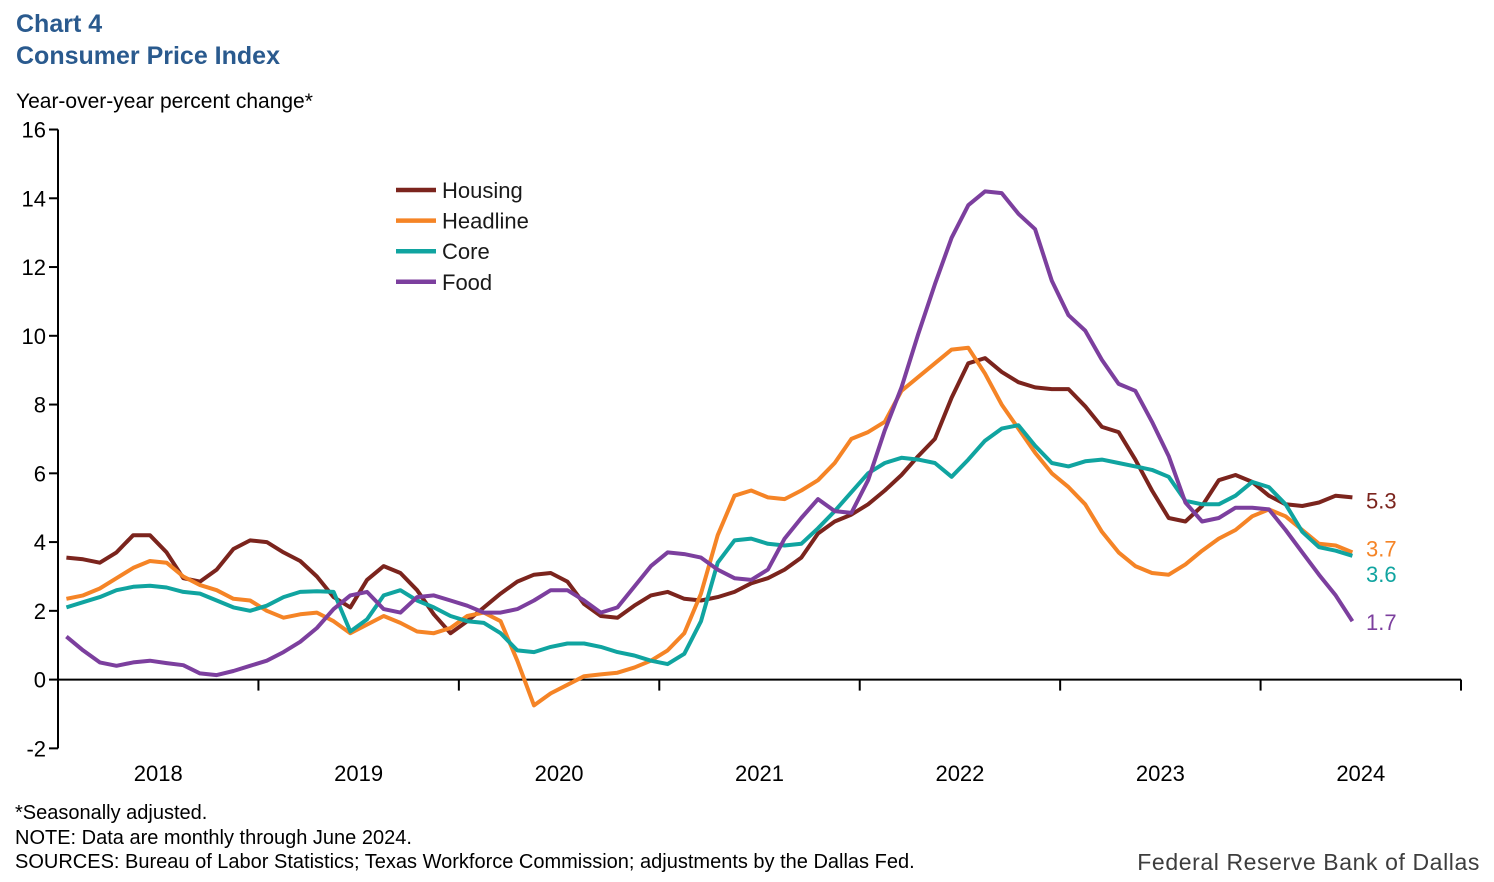  I want to click on y-axis-tick-label: 2, so click(40, 611).